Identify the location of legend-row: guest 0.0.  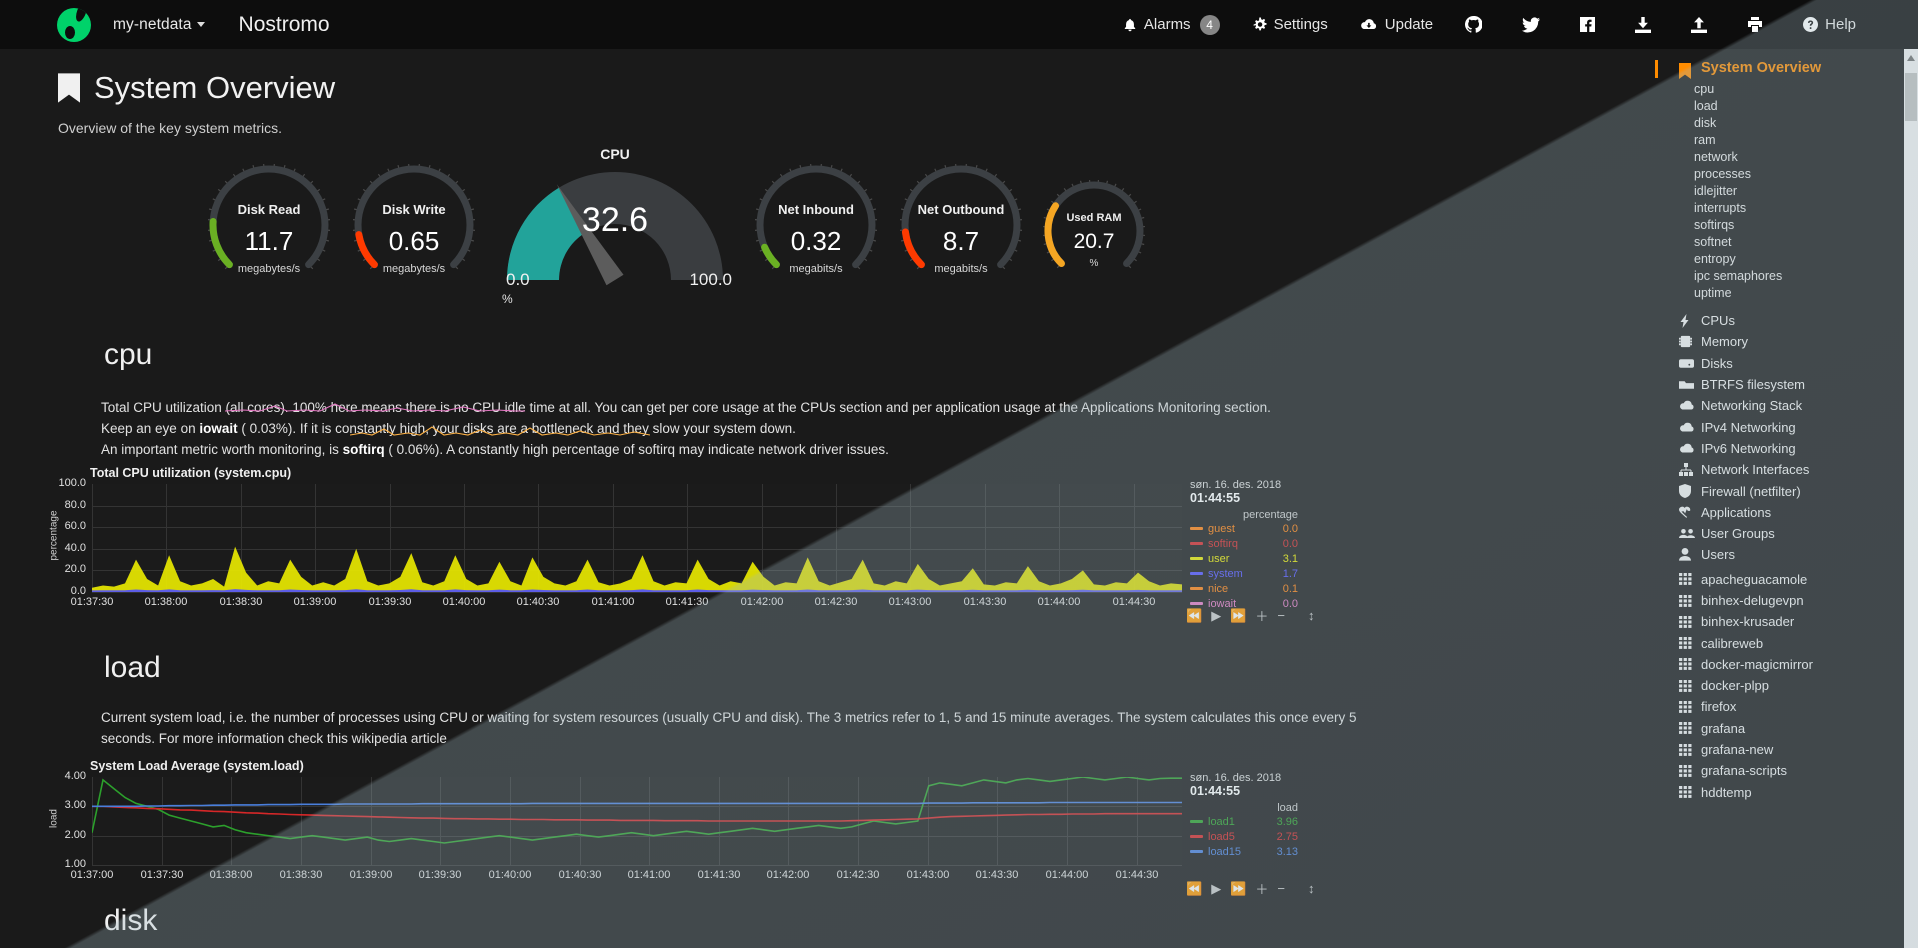
(1244, 528).